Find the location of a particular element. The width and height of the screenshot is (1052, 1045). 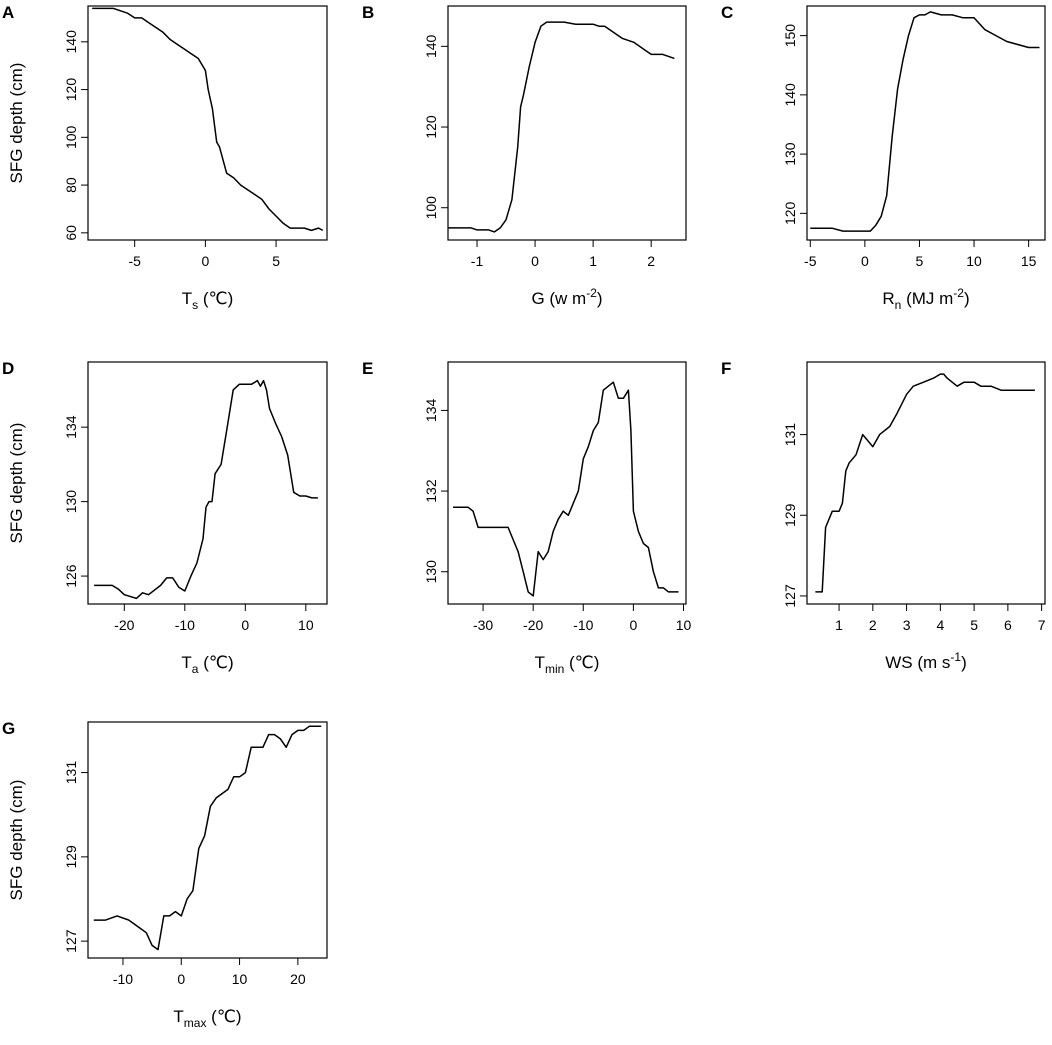

panel-letter: D is located at coordinates (8, 368).